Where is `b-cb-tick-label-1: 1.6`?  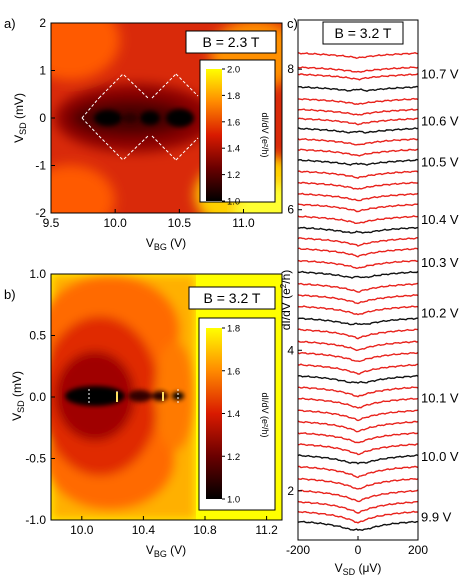 b-cb-tick-label-1: 1.6 is located at coordinates (233, 371).